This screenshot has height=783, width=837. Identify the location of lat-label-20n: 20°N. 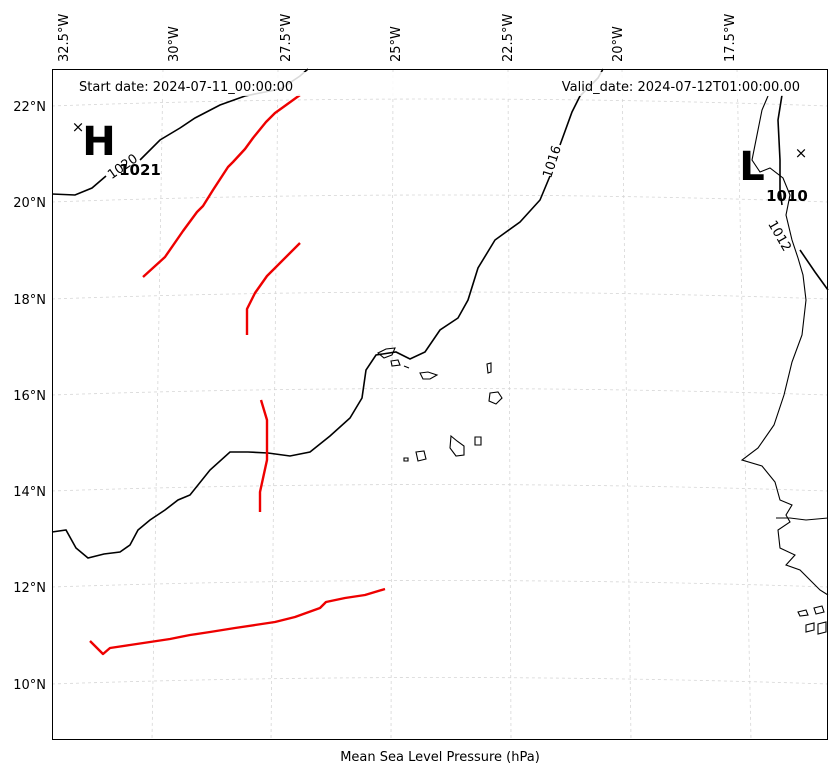
(29, 203).